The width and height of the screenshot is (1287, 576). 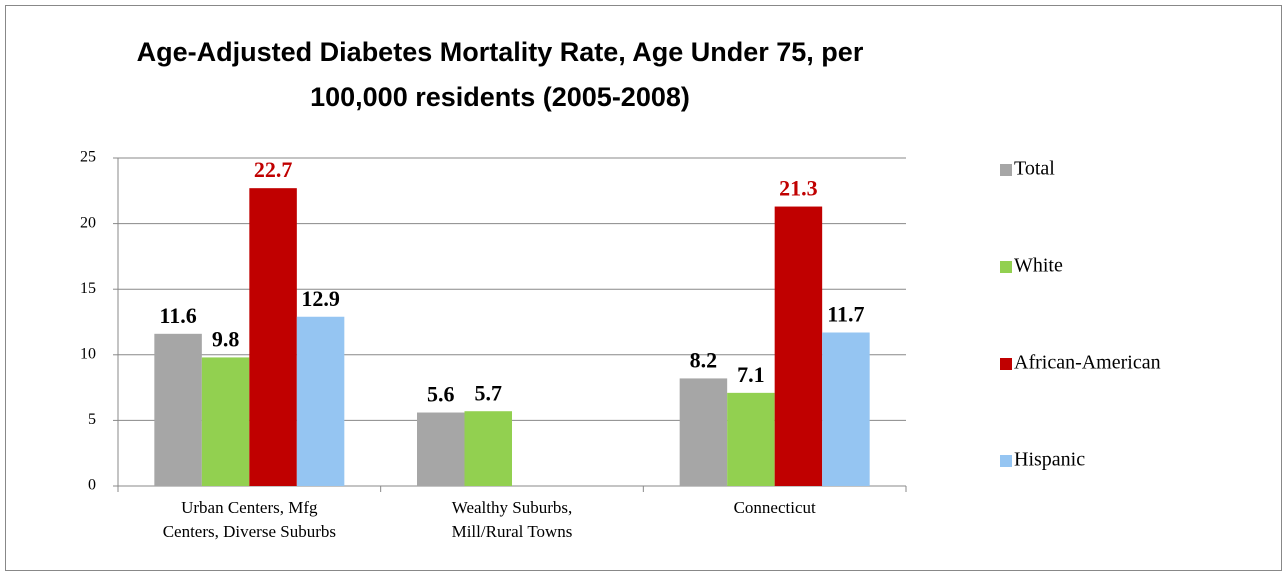 I want to click on data-label: 22.7, so click(x=273, y=169).